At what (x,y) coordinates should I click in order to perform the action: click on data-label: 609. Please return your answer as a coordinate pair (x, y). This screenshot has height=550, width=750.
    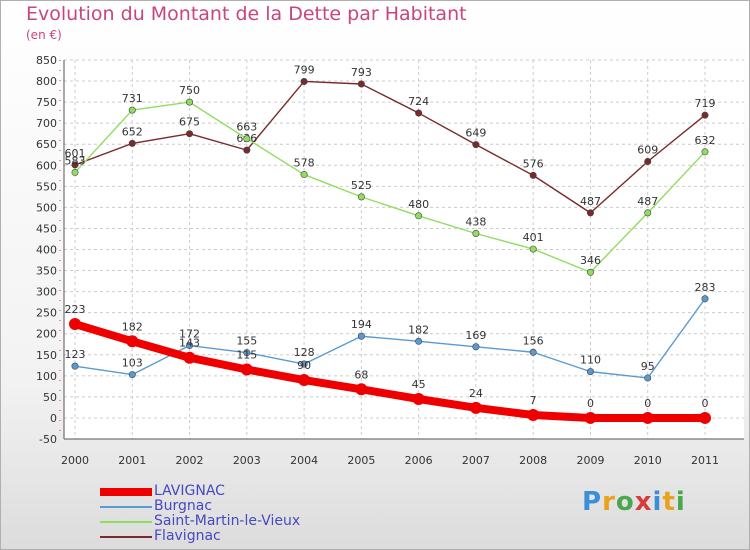
    Looking at the image, I should click on (647, 149).